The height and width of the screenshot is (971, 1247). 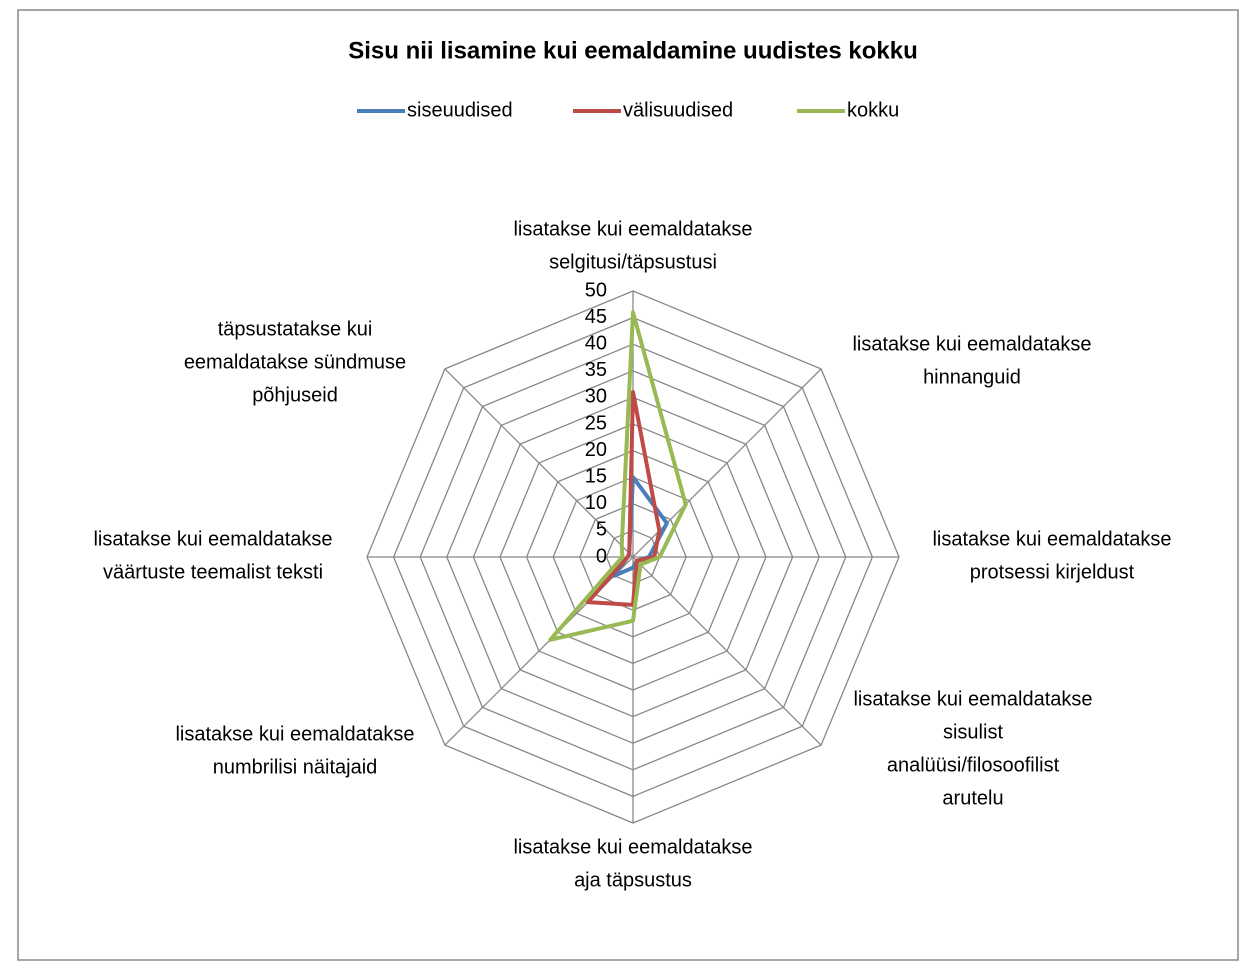 What do you see at coordinates (596, 343) in the screenshot?
I see `tick-label: 40` at bounding box center [596, 343].